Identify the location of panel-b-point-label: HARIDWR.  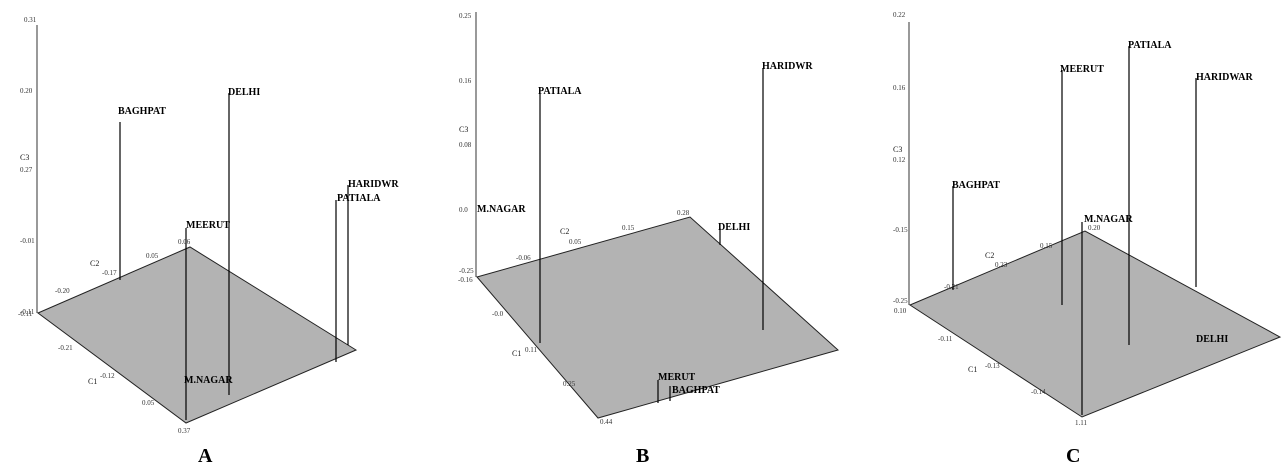
(787, 66).